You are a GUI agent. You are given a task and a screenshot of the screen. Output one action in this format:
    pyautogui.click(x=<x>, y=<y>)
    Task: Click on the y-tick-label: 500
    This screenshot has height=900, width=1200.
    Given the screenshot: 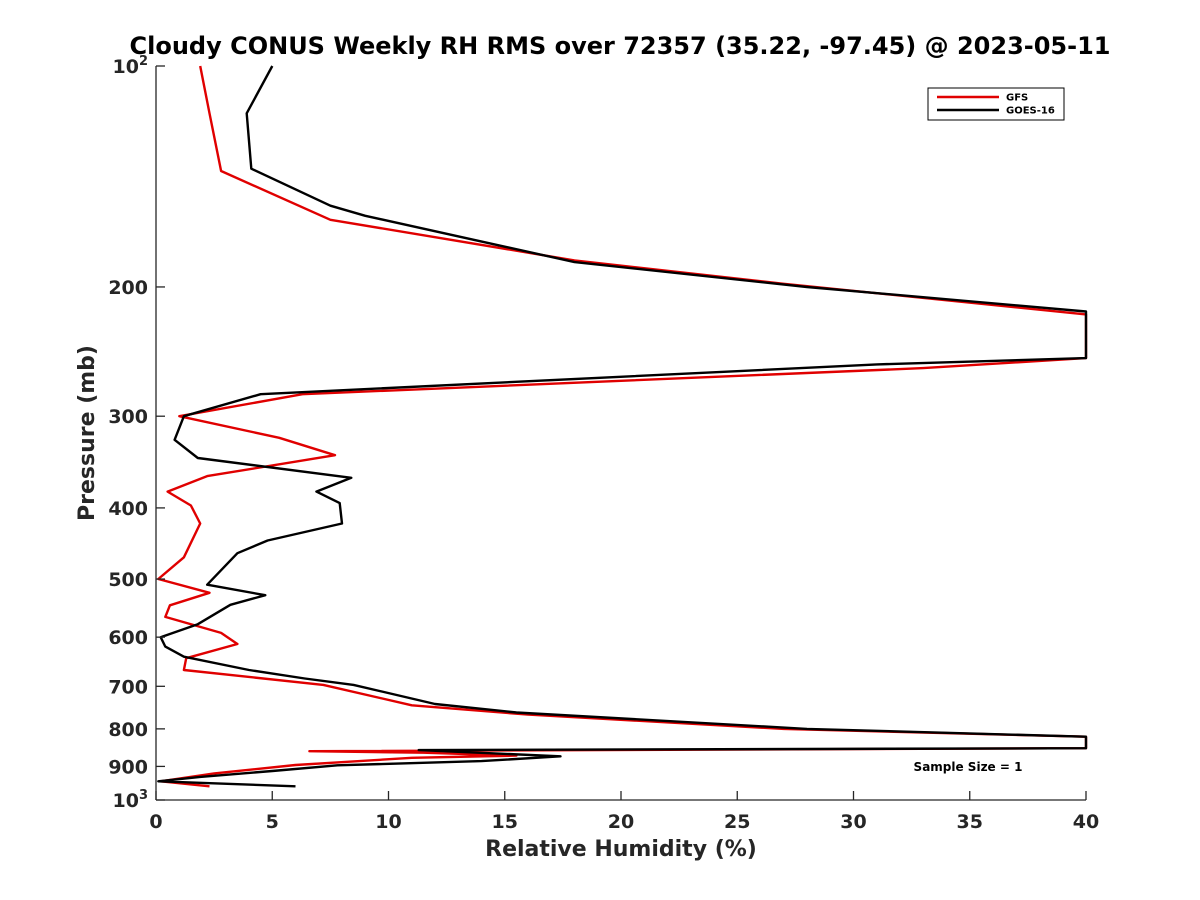 What is the action you would take?
    pyautogui.click(x=128, y=580)
    